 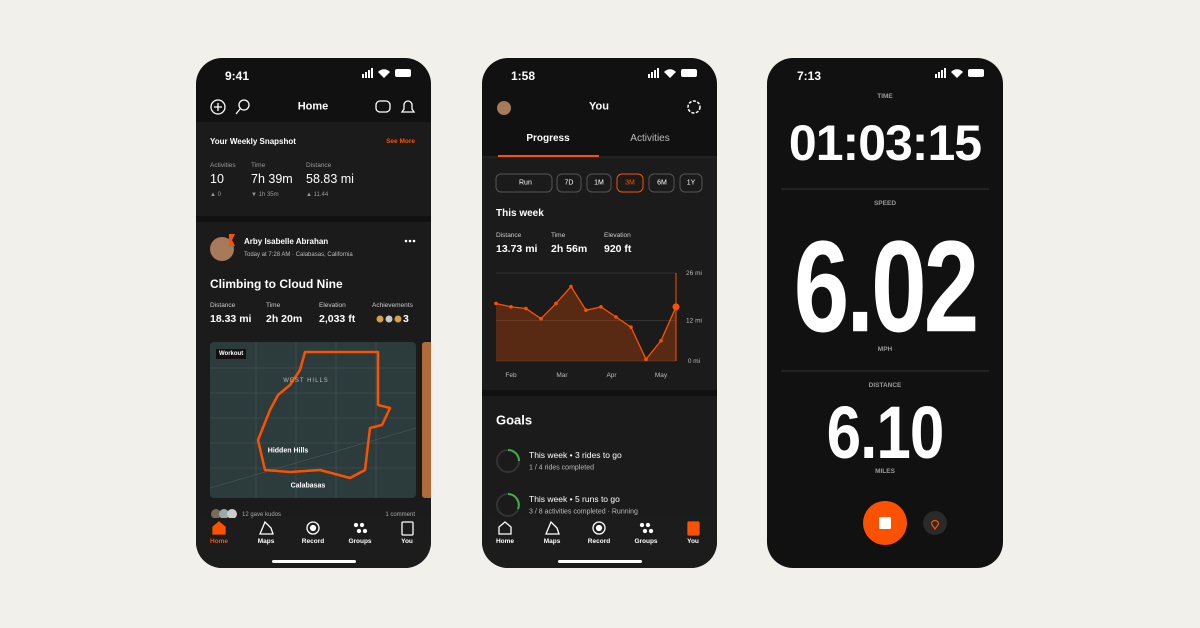 I want to click on sport-filter: Run, so click(x=525, y=183).